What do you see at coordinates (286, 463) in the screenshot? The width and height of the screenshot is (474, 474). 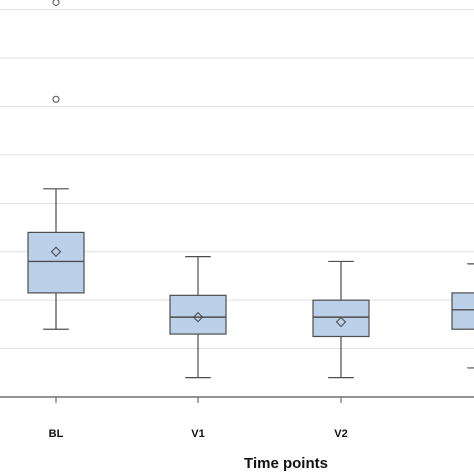 I see `x-axis-title: Time points` at bounding box center [286, 463].